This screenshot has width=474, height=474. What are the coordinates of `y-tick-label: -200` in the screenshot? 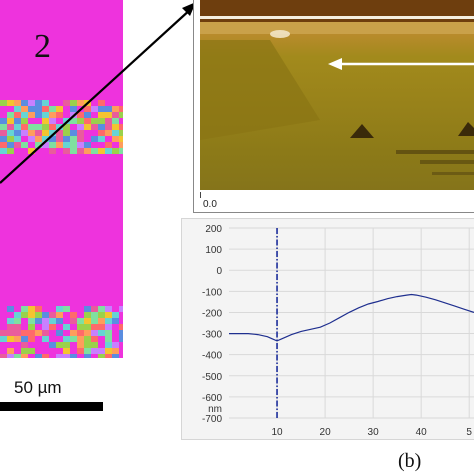 It's located at (212, 313).